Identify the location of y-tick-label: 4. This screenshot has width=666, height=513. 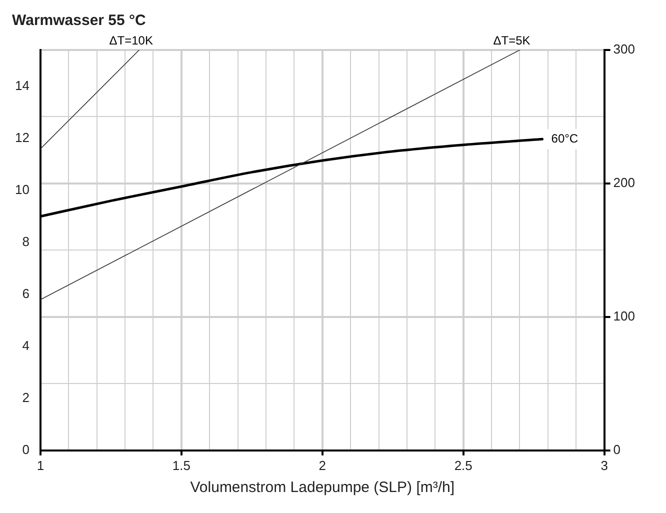
(26, 345).